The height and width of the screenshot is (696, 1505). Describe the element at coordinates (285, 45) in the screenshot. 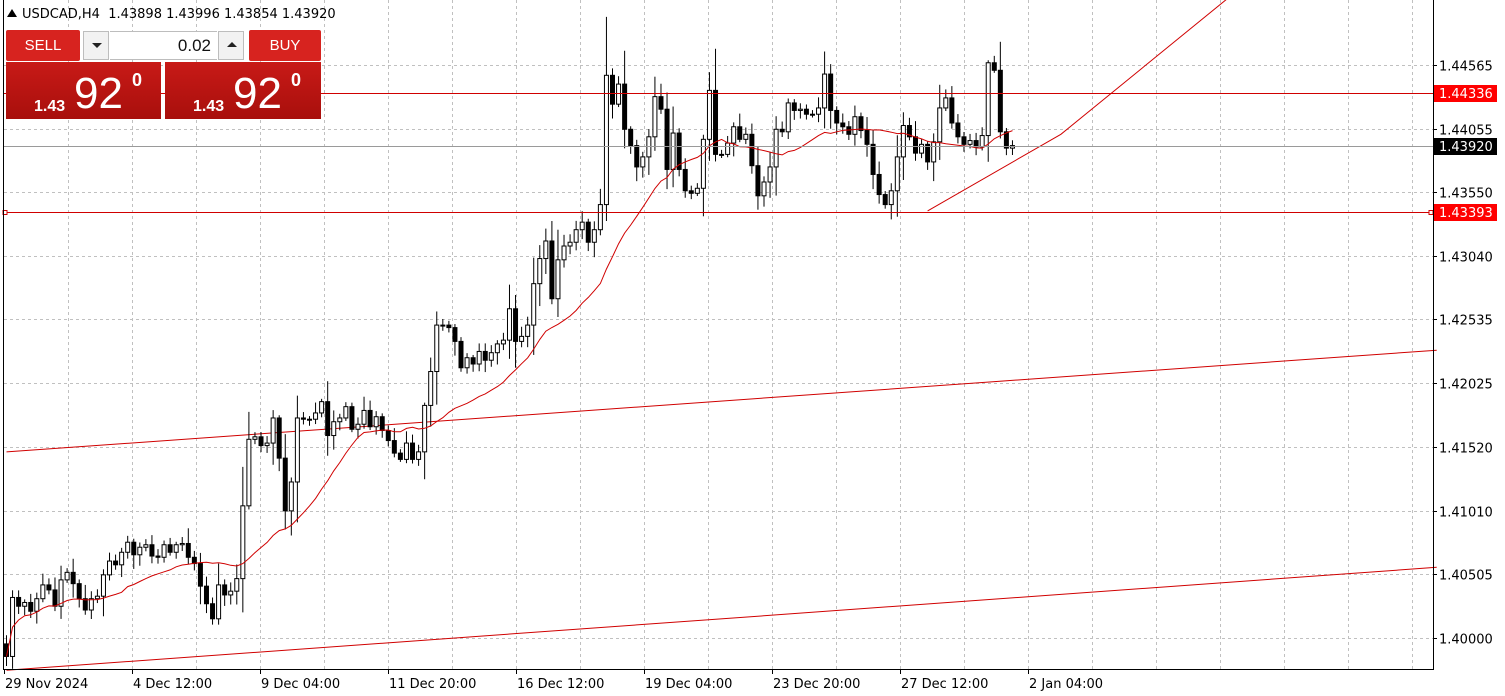

I see `buy-button: BUY` at that location.